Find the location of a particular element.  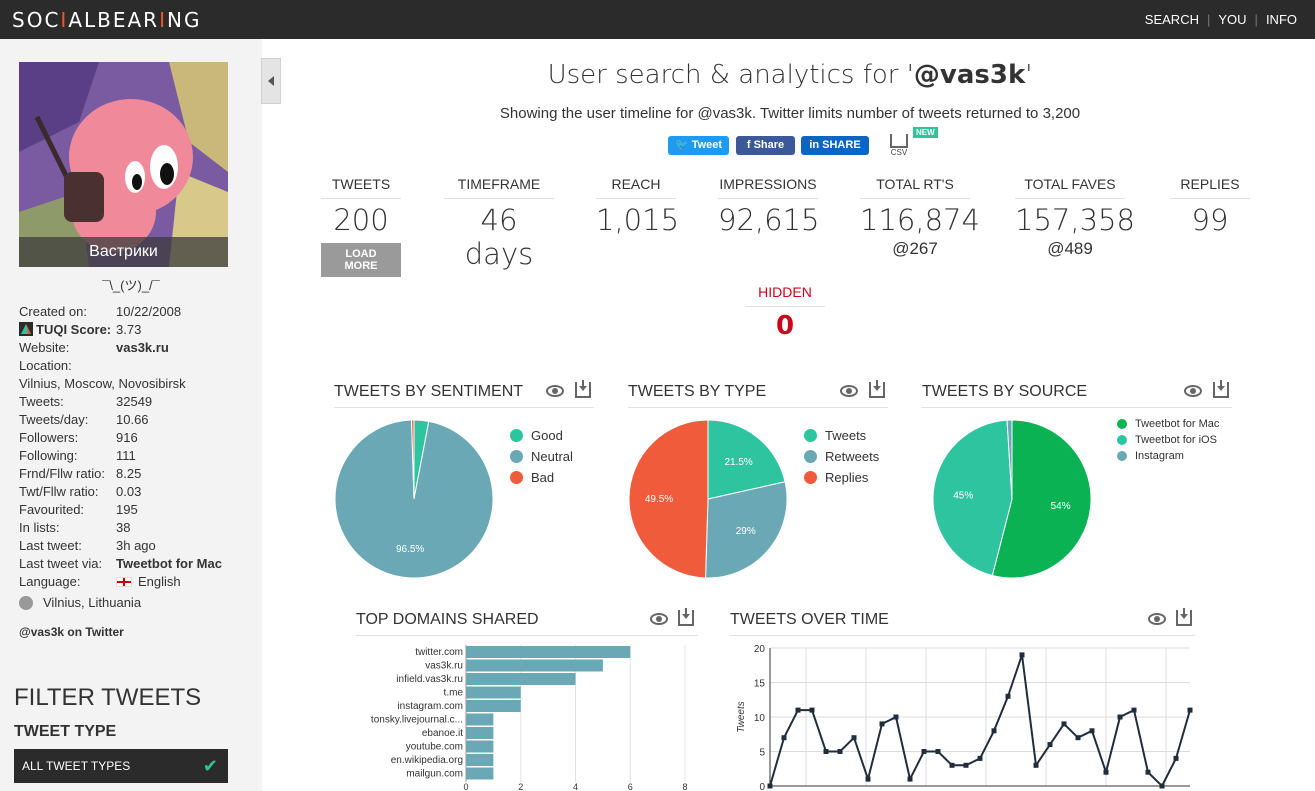

y-tick-label: 15 is located at coordinates (760, 684).